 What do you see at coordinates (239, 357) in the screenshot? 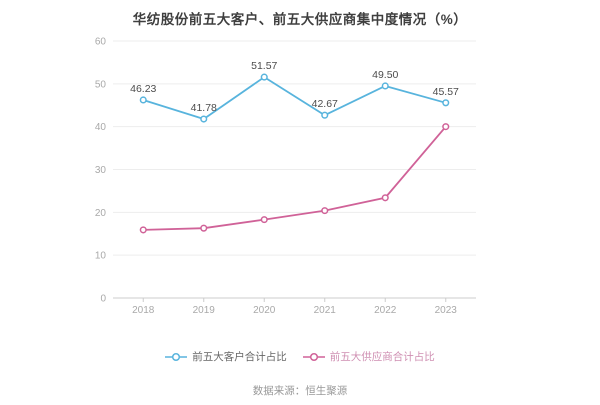
I see `legend-label-customers: 前五大客户合计占比` at bounding box center [239, 357].